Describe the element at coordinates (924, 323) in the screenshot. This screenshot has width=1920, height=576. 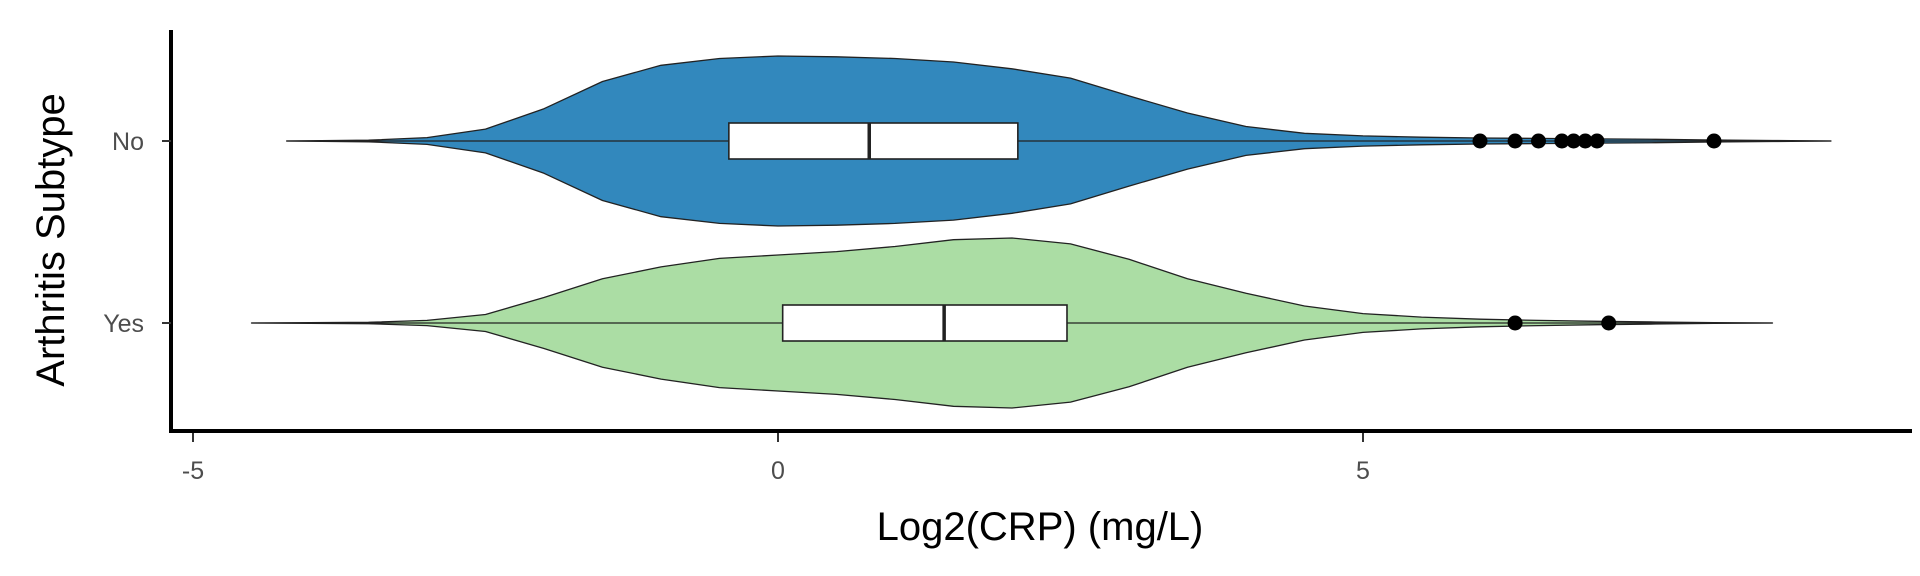
I see `box-yes` at that location.